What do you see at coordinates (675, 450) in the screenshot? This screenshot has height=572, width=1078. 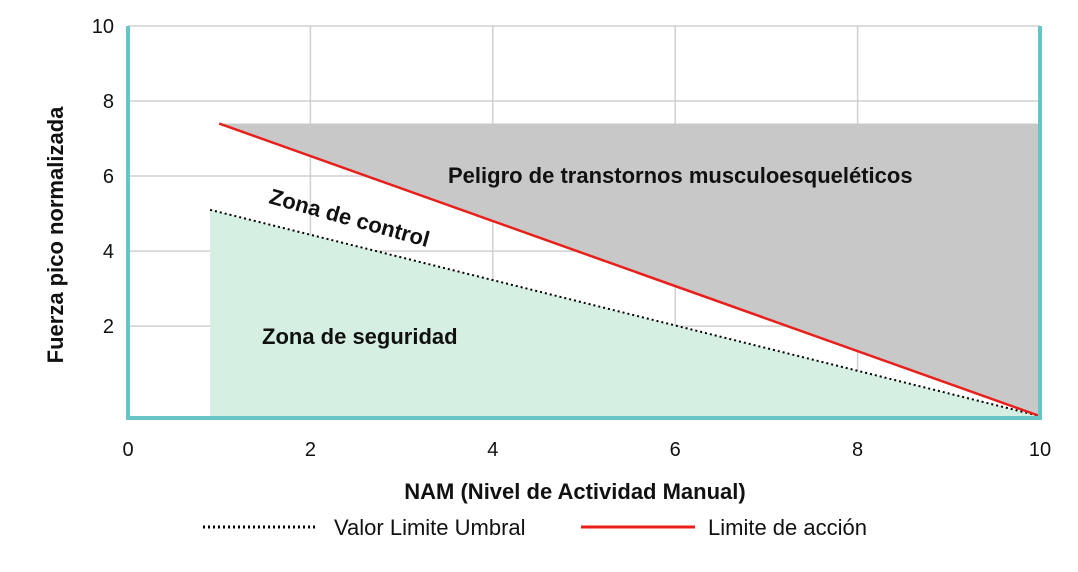 I see `x-tick-label: 6` at bounding box center [675, 450].